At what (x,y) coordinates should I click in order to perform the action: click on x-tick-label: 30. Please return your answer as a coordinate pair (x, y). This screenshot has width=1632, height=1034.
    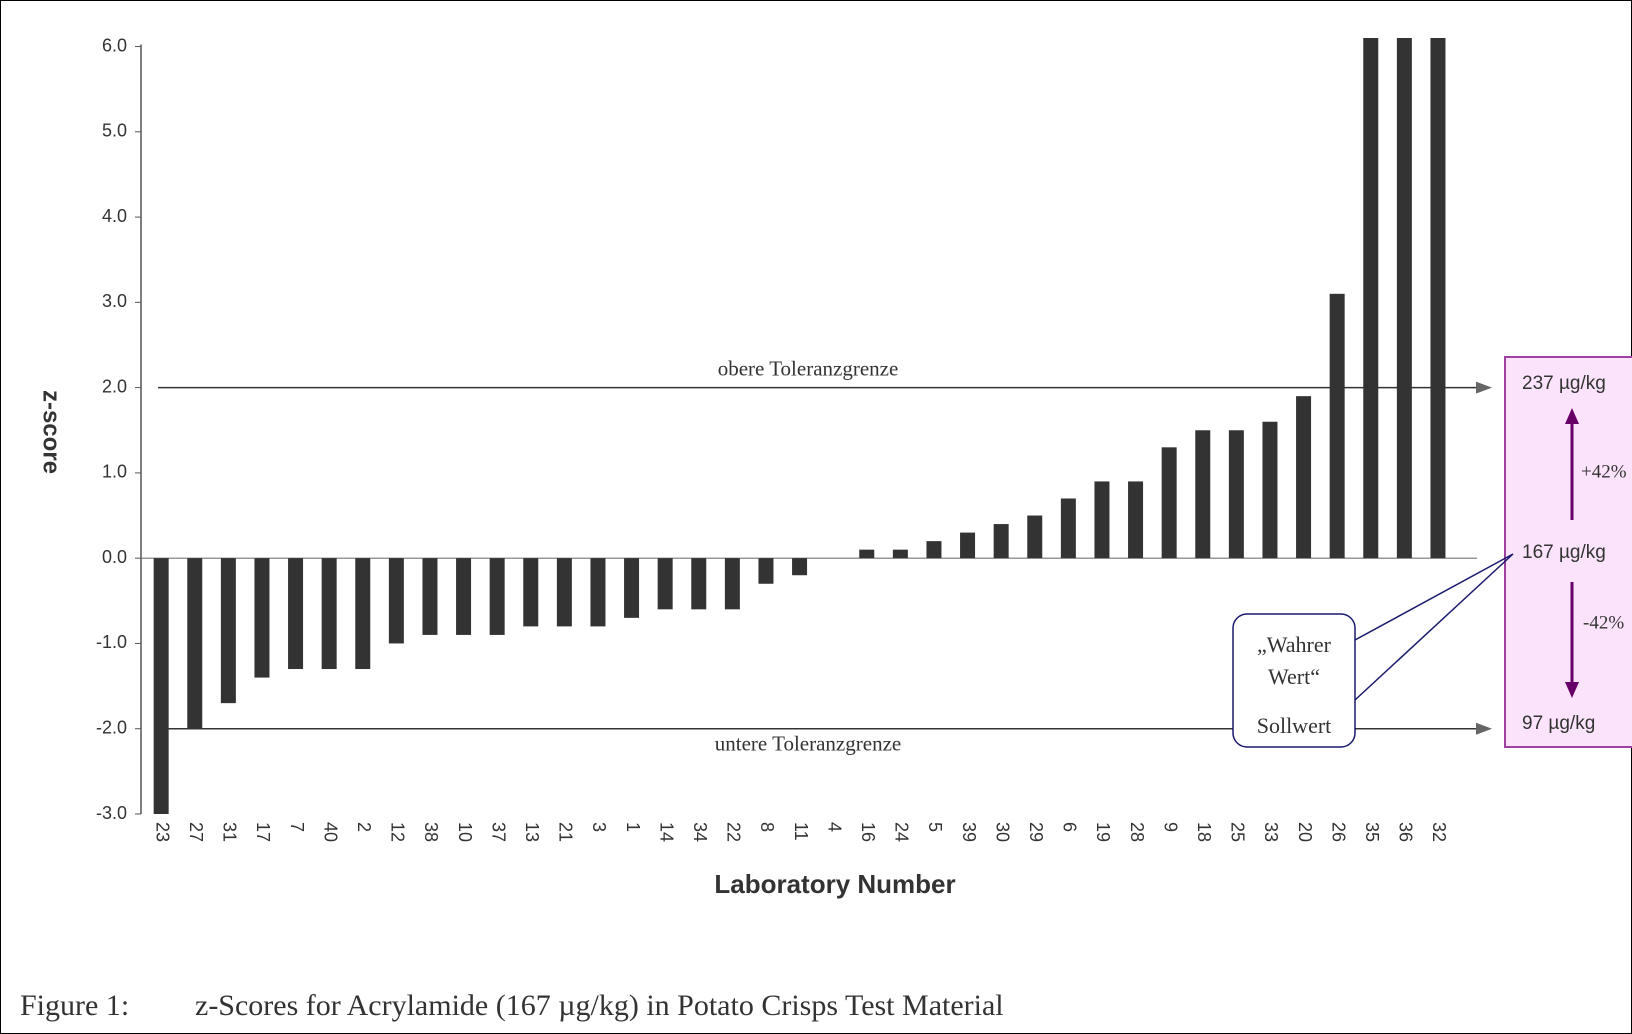
    Looking at the image, I should click on (1002, 832).